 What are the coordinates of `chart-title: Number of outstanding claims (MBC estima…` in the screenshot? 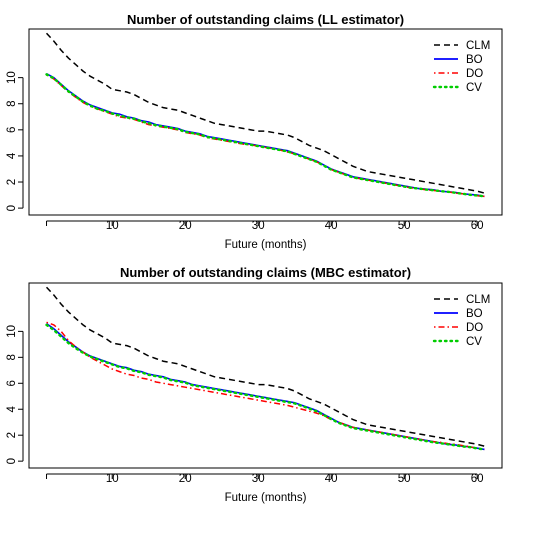 It's located at (265, 272).